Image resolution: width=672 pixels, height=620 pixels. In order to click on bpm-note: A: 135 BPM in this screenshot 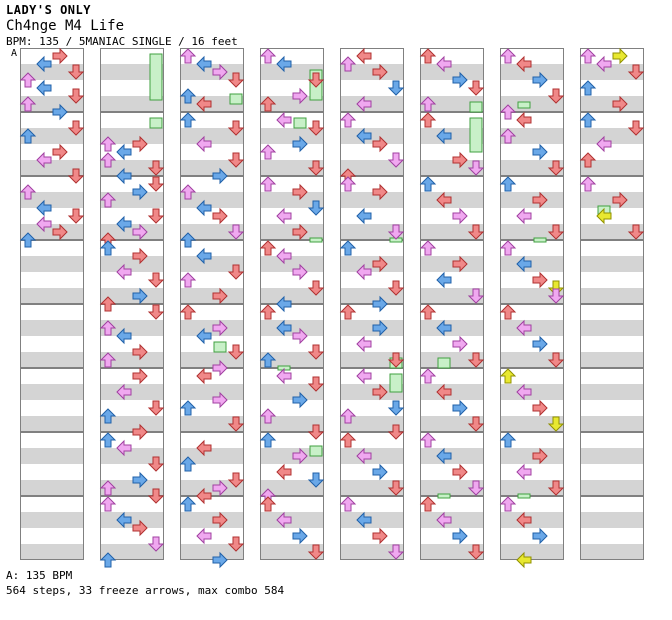, I will do `click(39, 575)`.